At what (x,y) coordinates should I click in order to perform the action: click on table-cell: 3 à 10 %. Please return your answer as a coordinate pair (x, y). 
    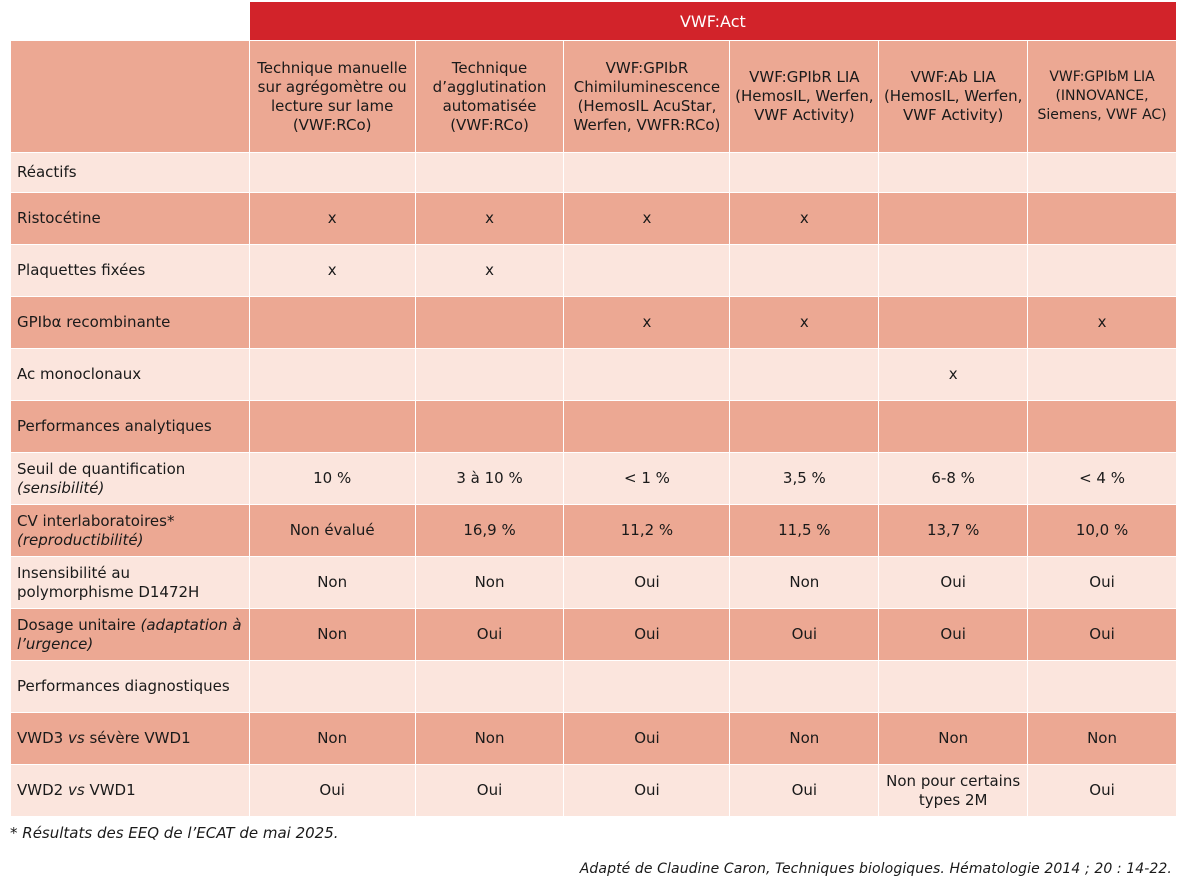
    Looking at the image, I should click on (489, 478).